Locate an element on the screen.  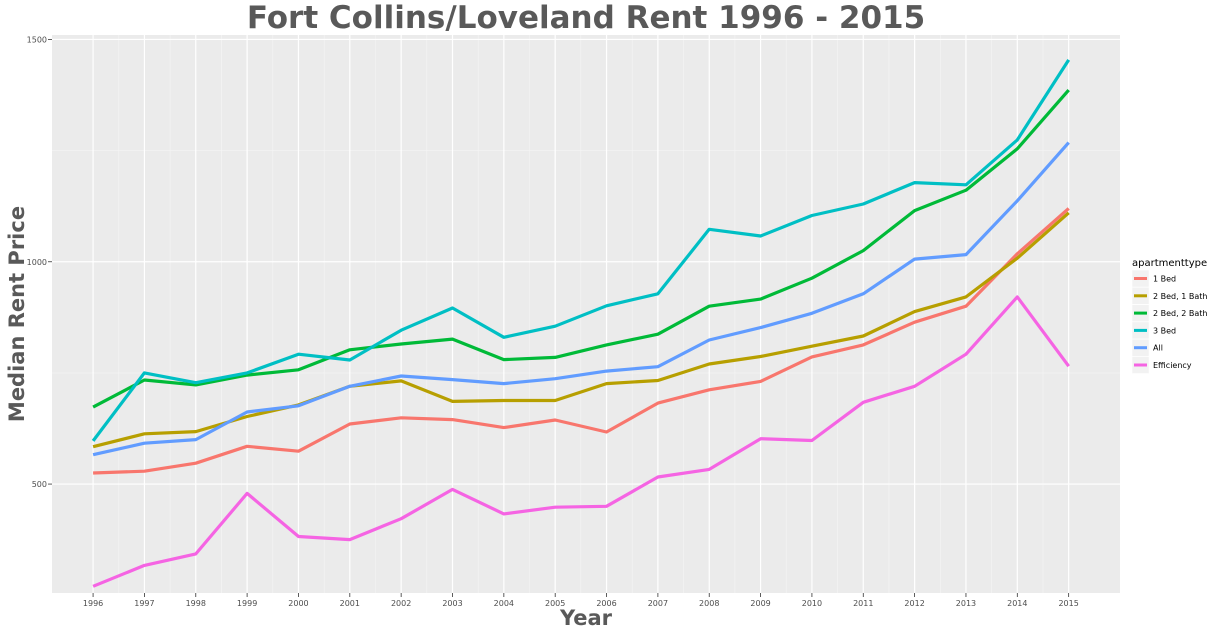
x-tick-label: 1996 is located at coordinates (93, 603).